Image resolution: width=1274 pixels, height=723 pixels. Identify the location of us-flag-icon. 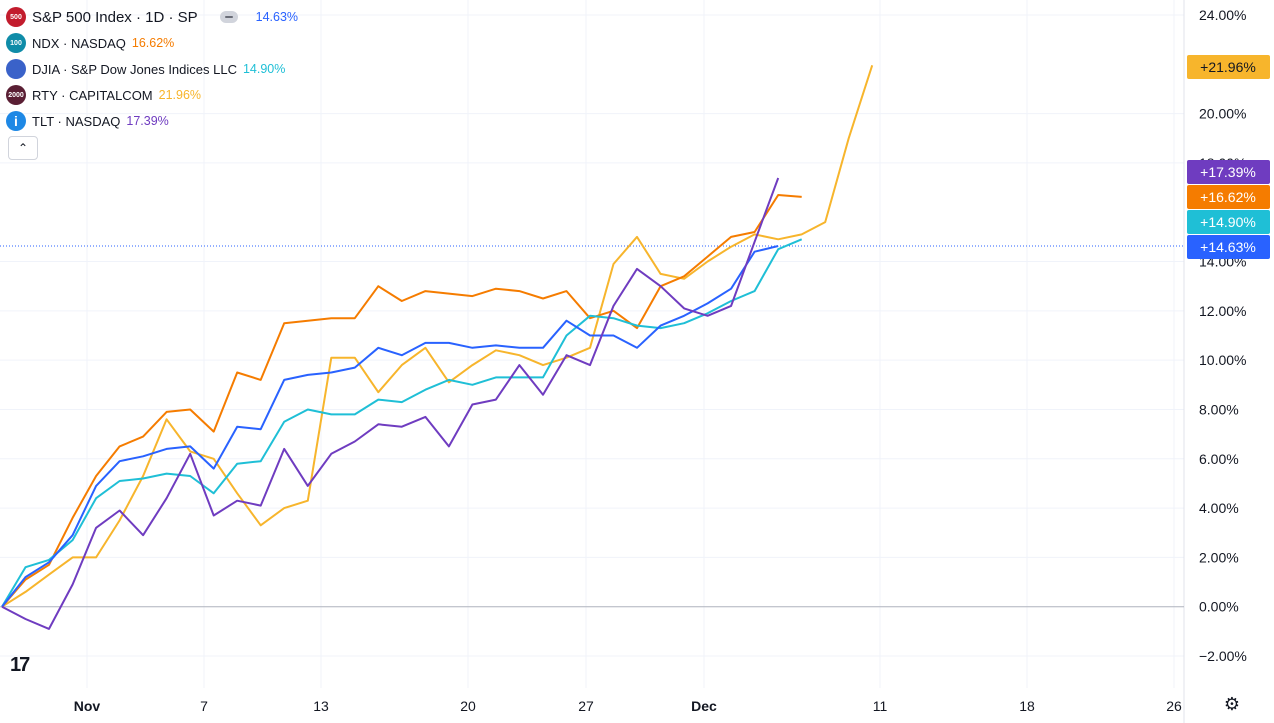
(16, 69).